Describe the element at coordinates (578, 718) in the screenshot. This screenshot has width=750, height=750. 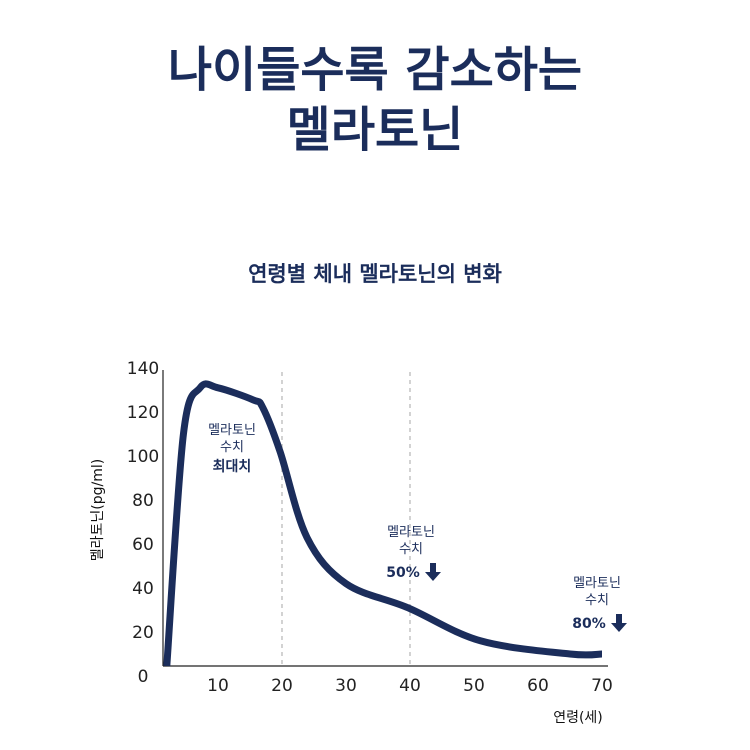
I see `x-axis-label: 연령(세)` at that location.